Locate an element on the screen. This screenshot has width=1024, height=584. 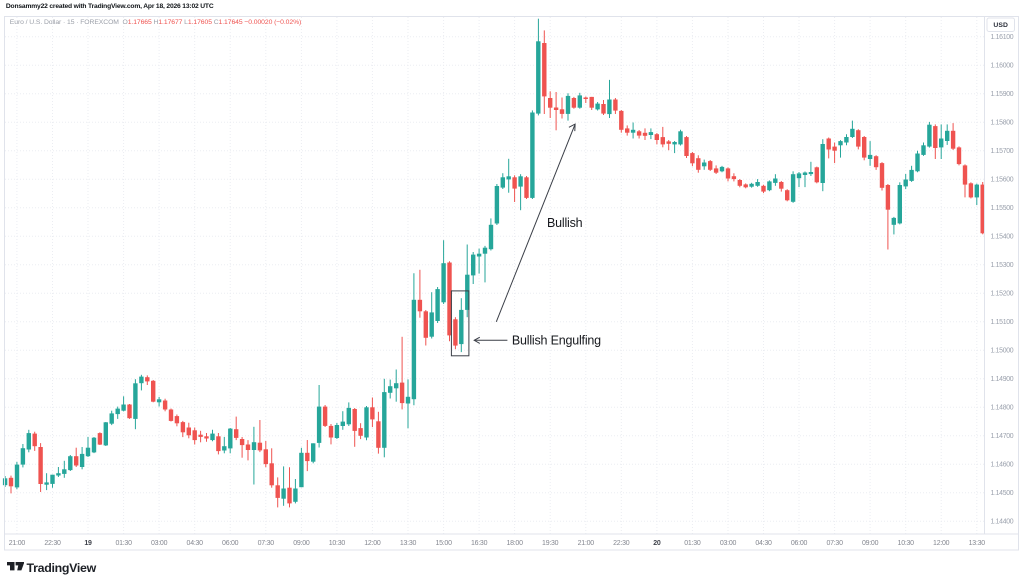
svg-text: 19:30 is located at coordinates (550, 543).